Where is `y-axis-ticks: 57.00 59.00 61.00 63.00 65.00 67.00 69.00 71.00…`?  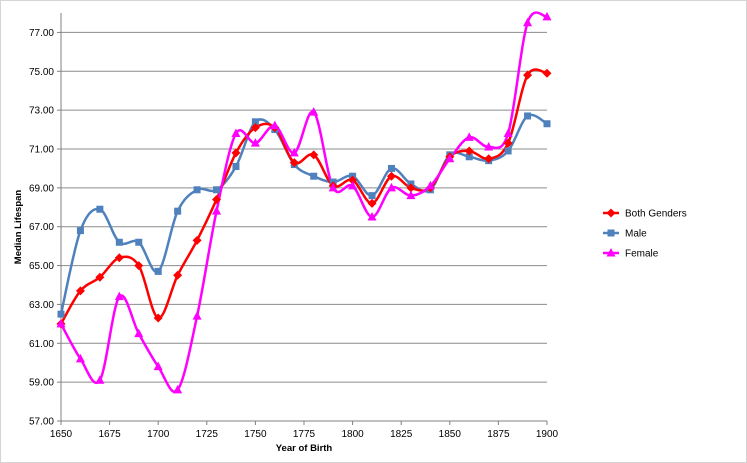
y-axis-ticks: 57.00 59.00 61.00 63.00 65.00 67.00 69.00 71.00… is located at coordinates (45, 228).